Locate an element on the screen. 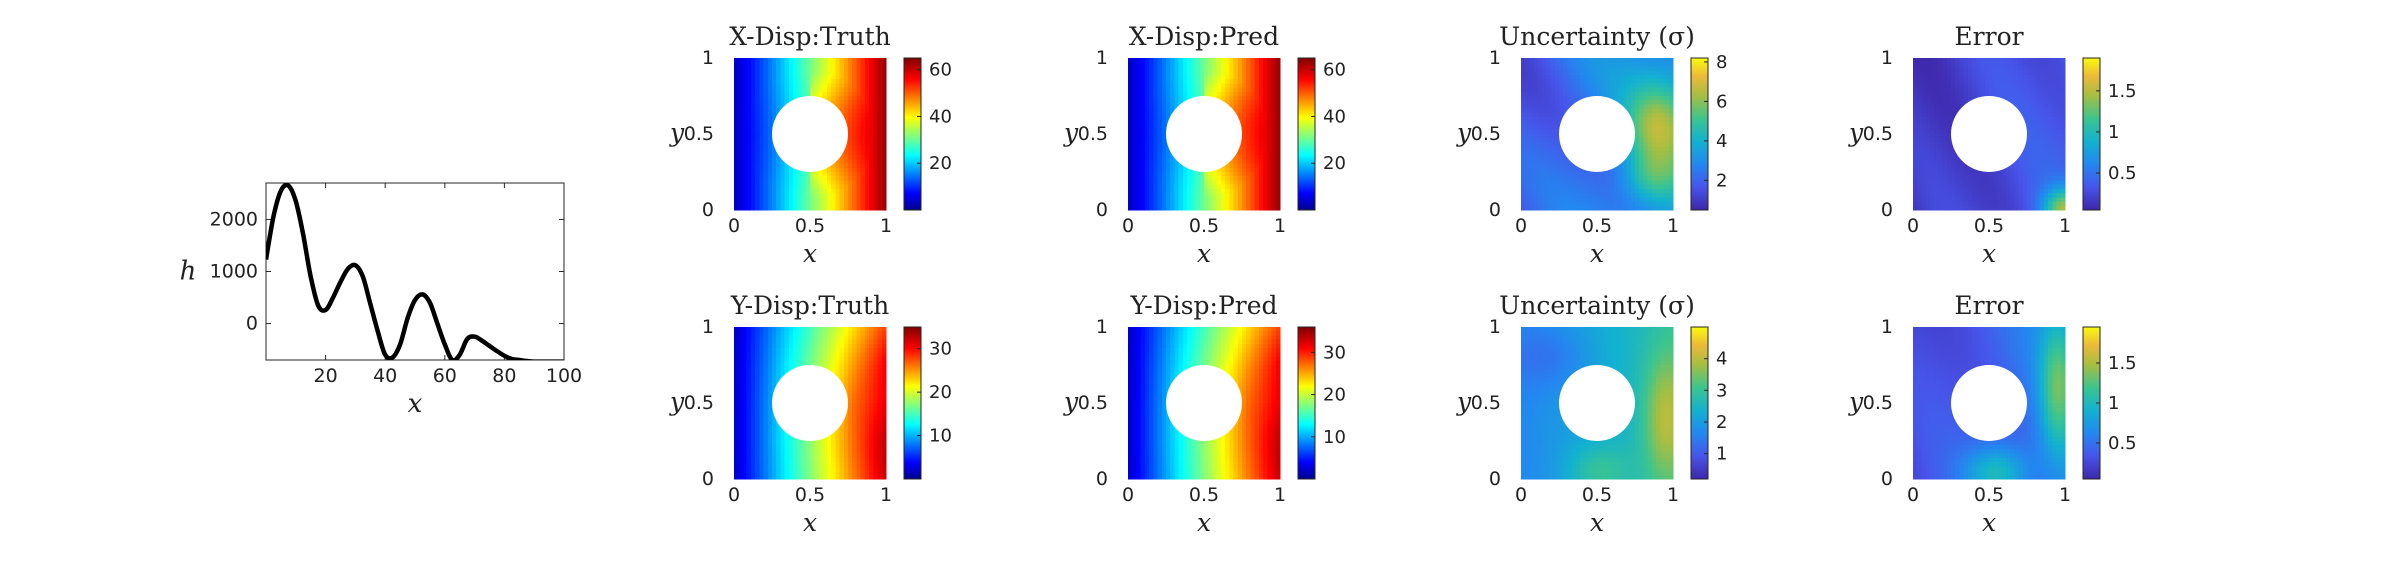 This screenshot has height=563, width=2400. plot-frame is located at coordinates (415, 271).